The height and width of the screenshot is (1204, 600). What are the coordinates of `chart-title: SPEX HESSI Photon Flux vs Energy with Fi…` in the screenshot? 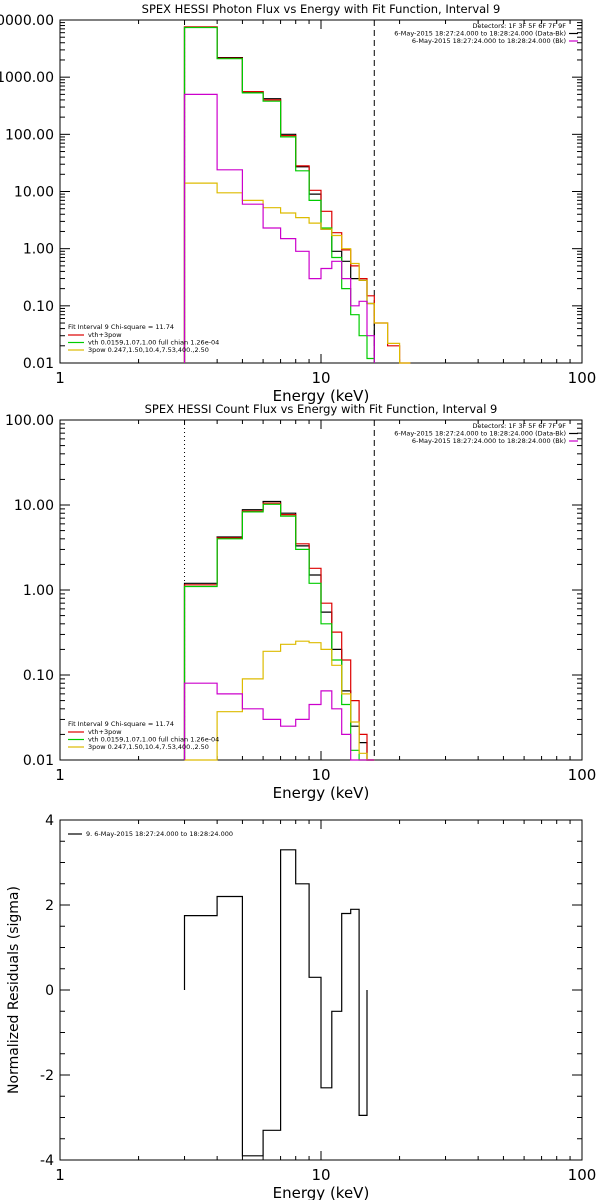 It's located at (321, 9).